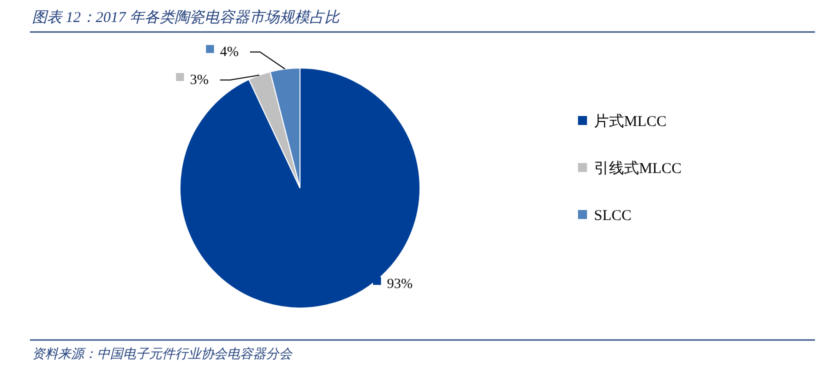 The width and height of the screenshot is (828, 379). I want to click on data-label: 4%, so click(229, 52).